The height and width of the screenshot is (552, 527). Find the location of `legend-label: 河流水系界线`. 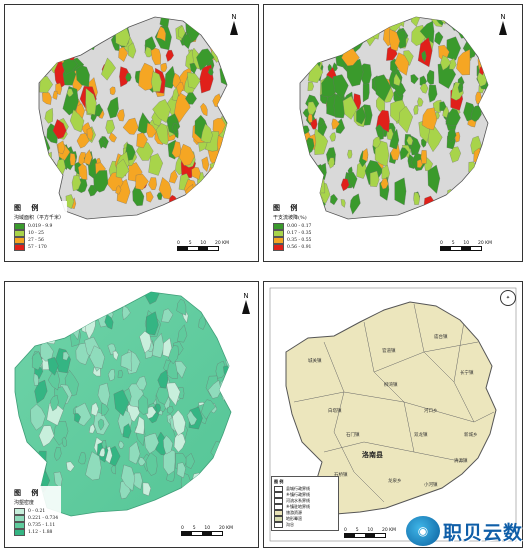

legend-label: 河流水系界线 is located at coordinates (298, 500).